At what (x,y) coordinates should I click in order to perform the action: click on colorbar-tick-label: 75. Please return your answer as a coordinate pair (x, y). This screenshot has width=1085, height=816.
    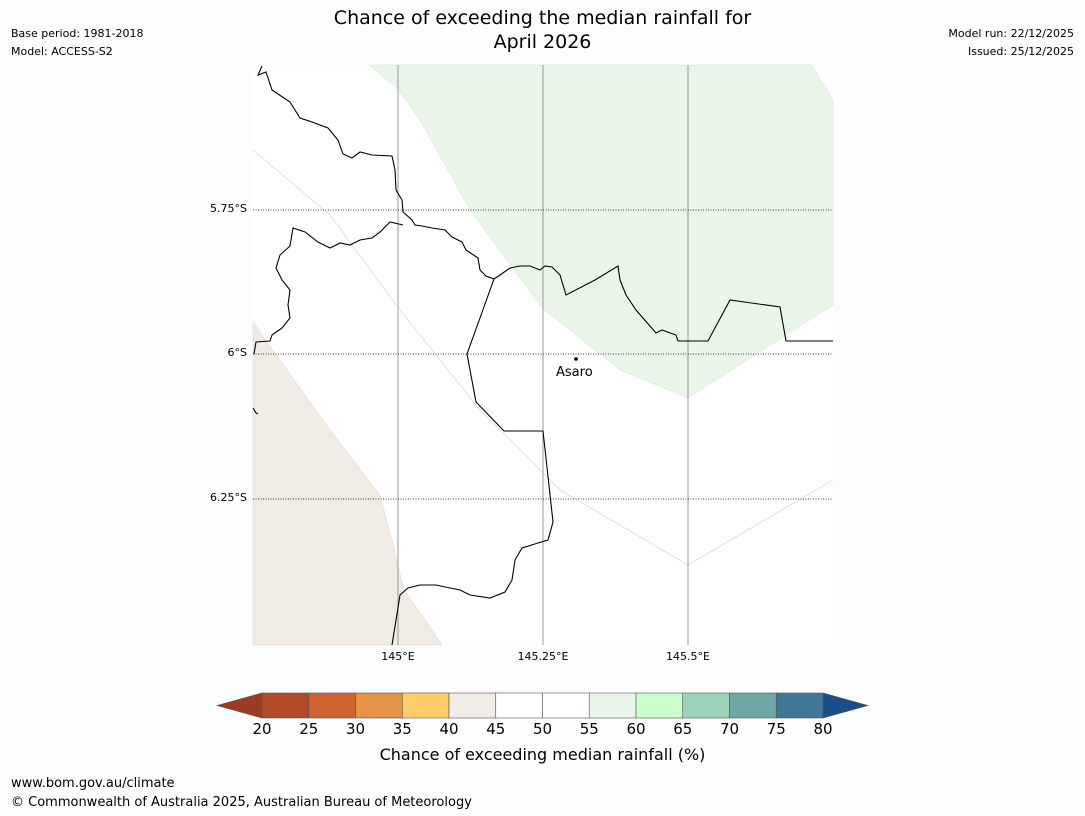
    Looking at the image, I should click on (776, 729).